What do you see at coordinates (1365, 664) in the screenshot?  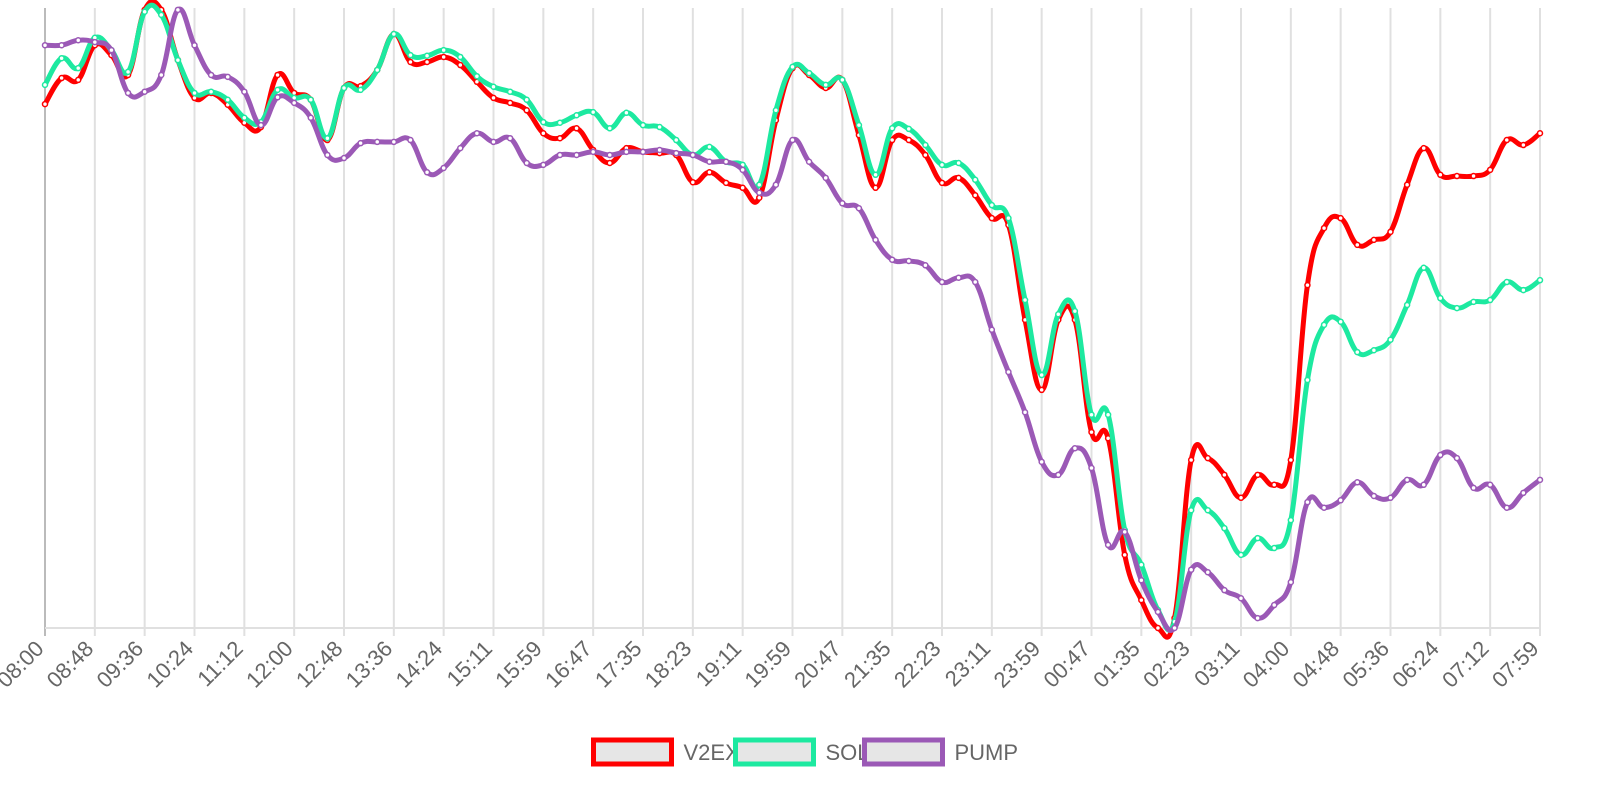 I see `x-tick-label: 05:36` at bounding box center [1365, 664].